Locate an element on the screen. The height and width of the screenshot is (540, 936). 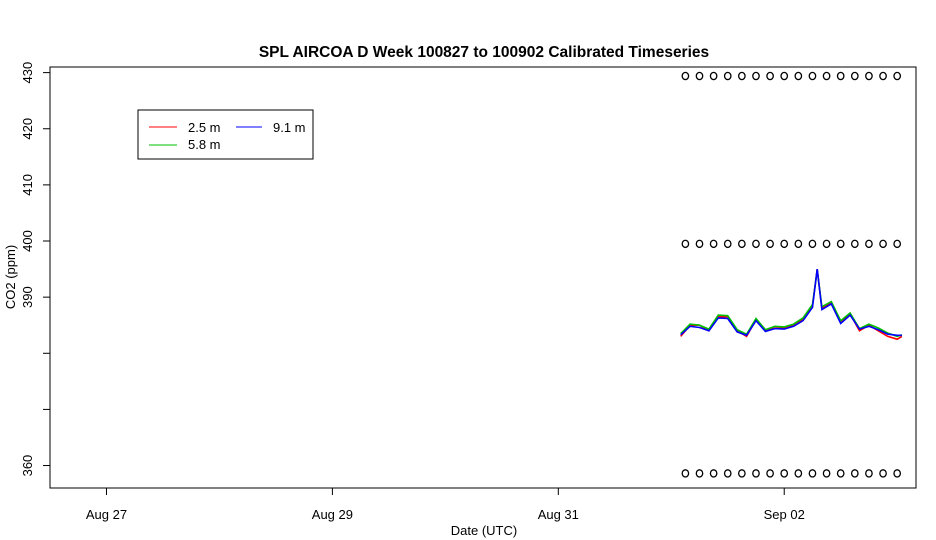
legend-box is located at coordinates (225, 134).